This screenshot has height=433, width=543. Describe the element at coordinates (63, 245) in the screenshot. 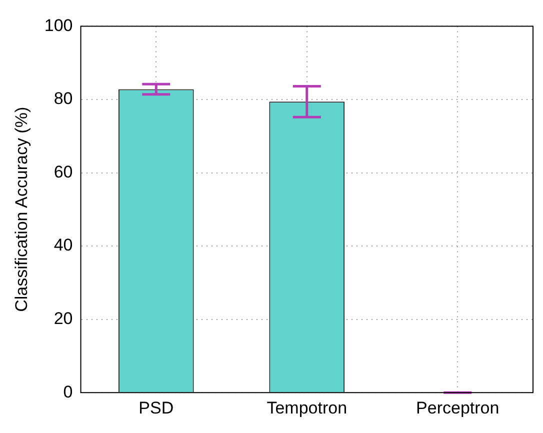

I see `y-tick-label: 40` at that location.